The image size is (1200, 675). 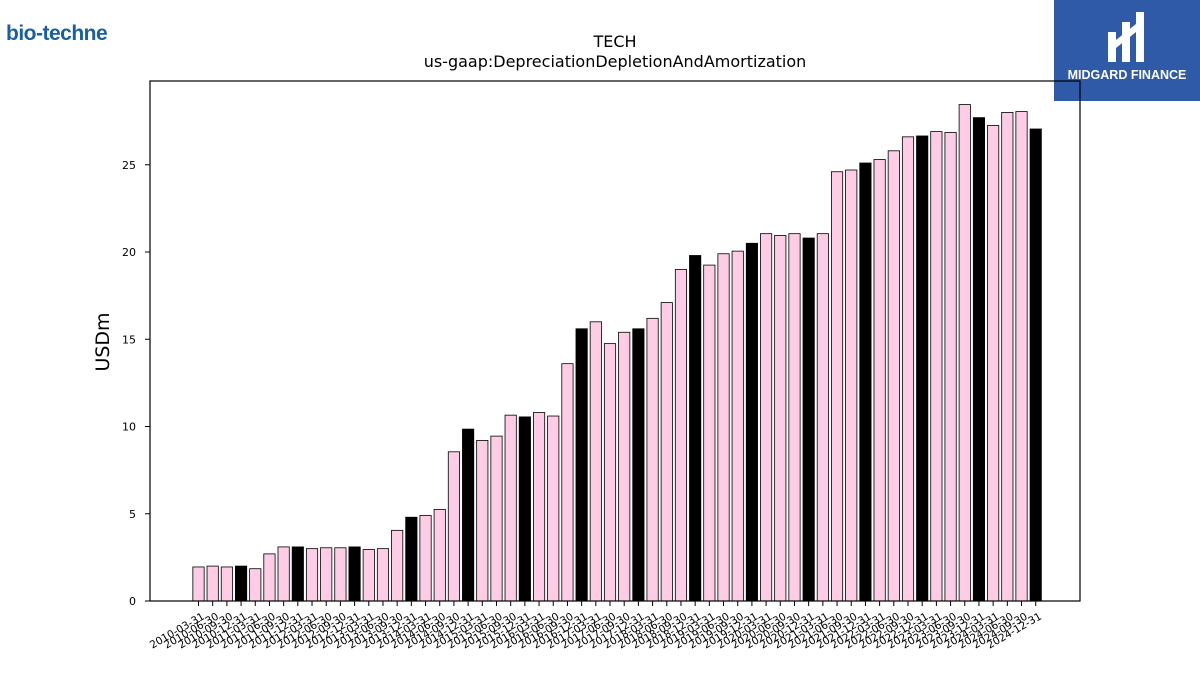 What do you see at coordinates (132, 601) in the screenshot?
I see `y-tick-label: 0` at bounding box center [132, 601].